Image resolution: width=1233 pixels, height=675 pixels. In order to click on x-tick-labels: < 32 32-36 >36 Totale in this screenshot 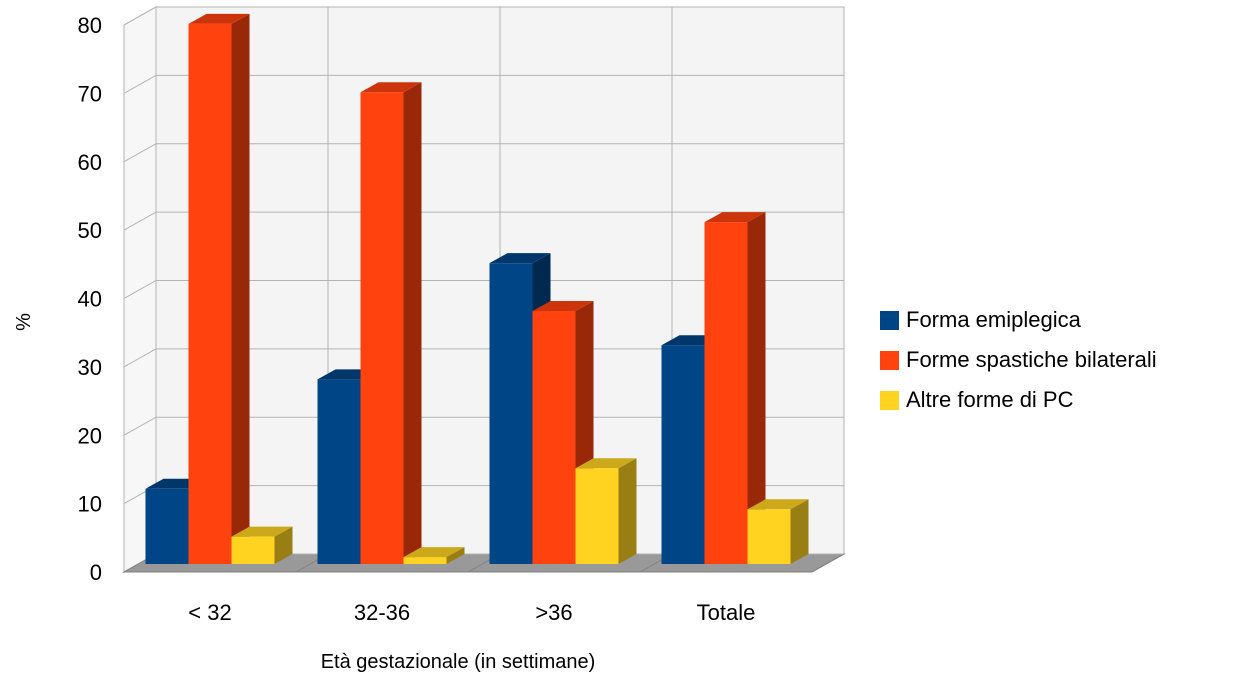, I will do `click(471, 612)`.